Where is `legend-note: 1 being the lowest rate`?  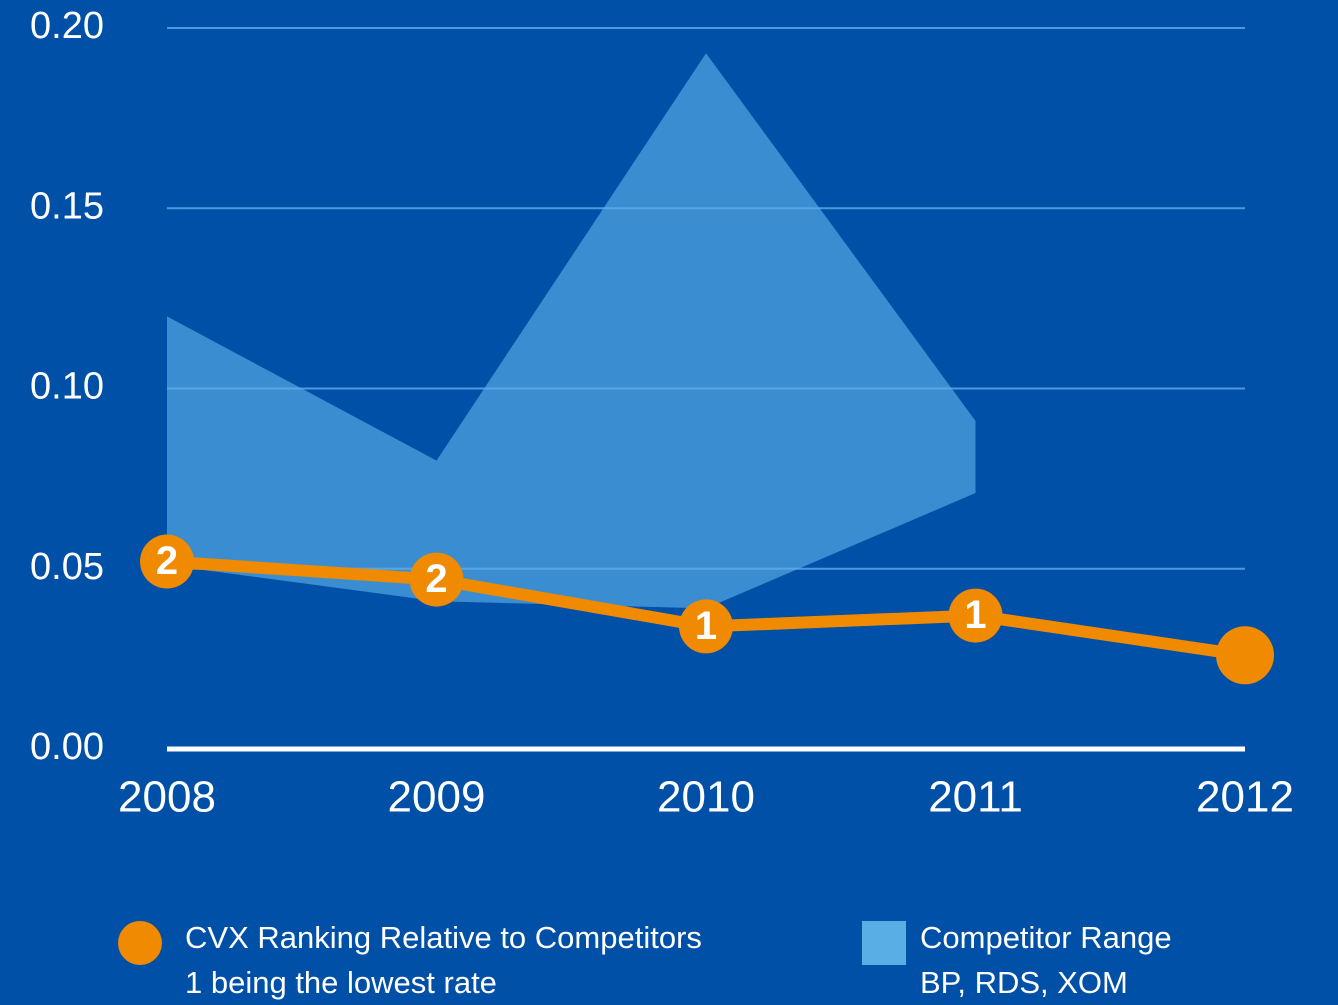 legend-note: 1 being the lowest rate is located at coordinates (341, 982).